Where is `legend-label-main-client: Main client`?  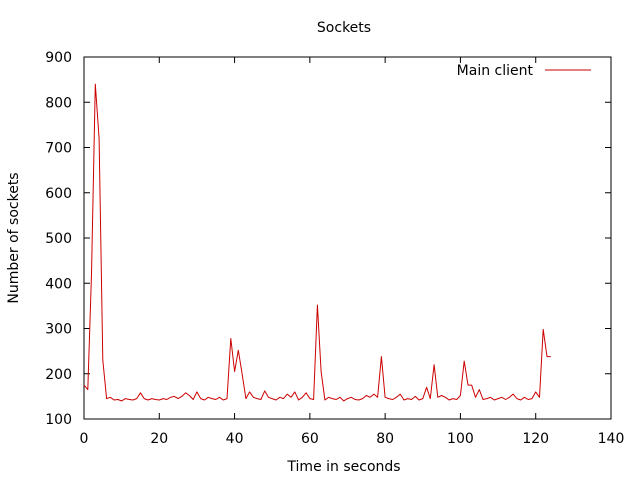 legend-label-main-client: Main client is located at coordinates (495, 71).